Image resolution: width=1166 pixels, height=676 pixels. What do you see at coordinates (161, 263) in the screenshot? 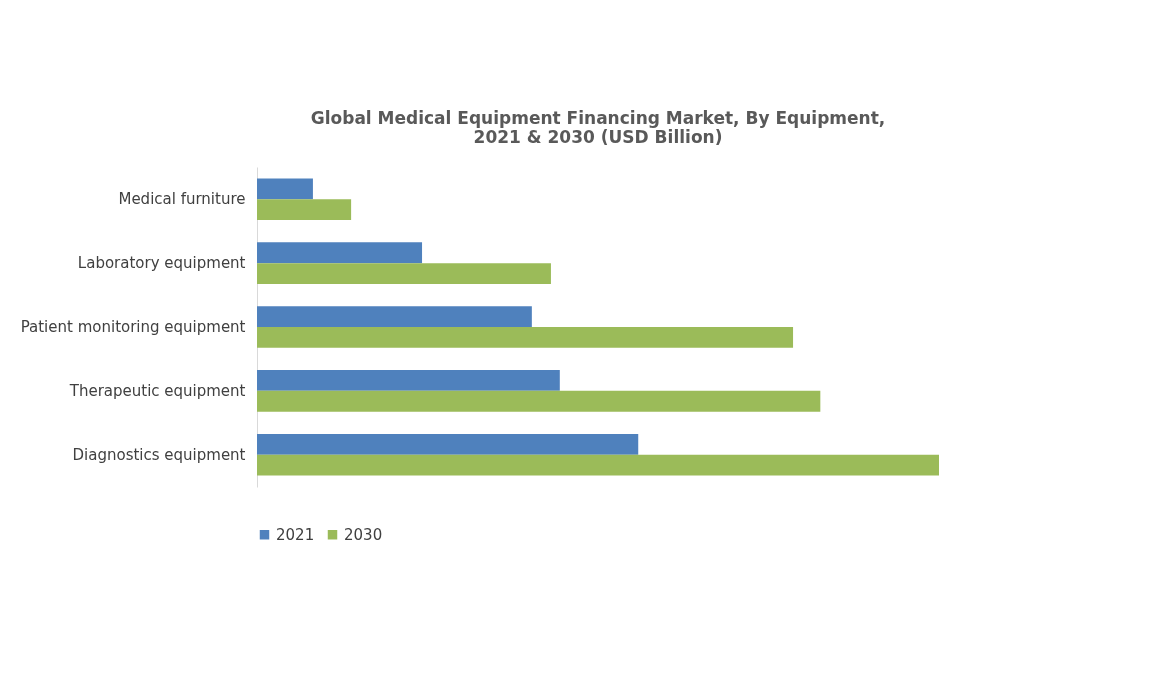
I see `y-tick-label: Laboratory equipment` at bounding box center [161, 263].